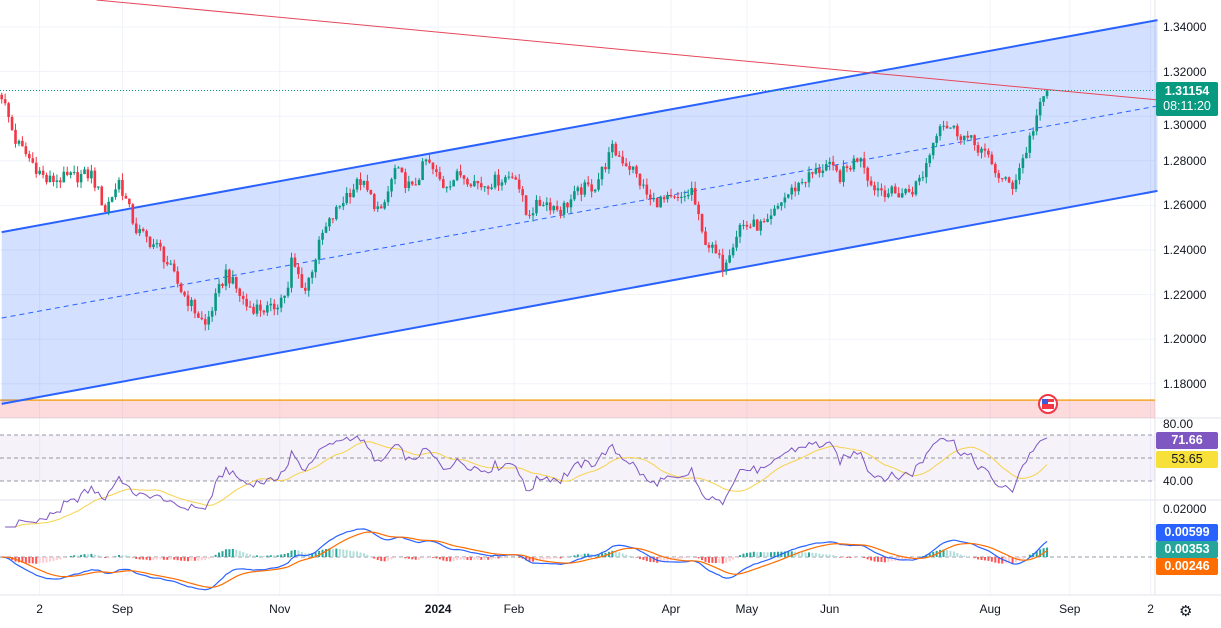 This screenshot has height=628, width=1221. I want to click on last-price-tag: 1.31154 08:11:20, so click(1187, 99).